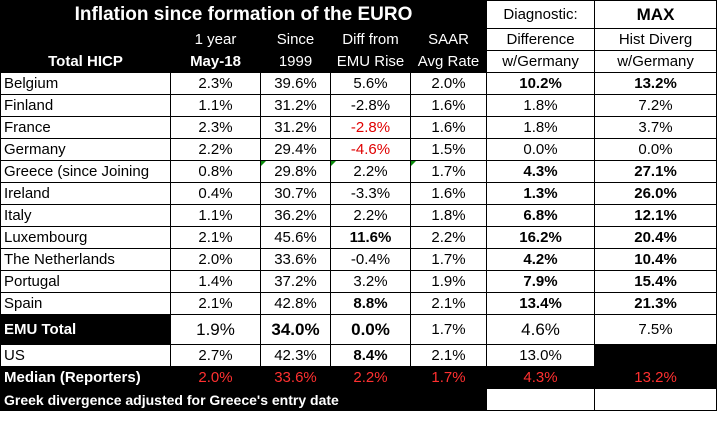  I want to click on max-divergence-cell: 27.1%, so click(656, 171).